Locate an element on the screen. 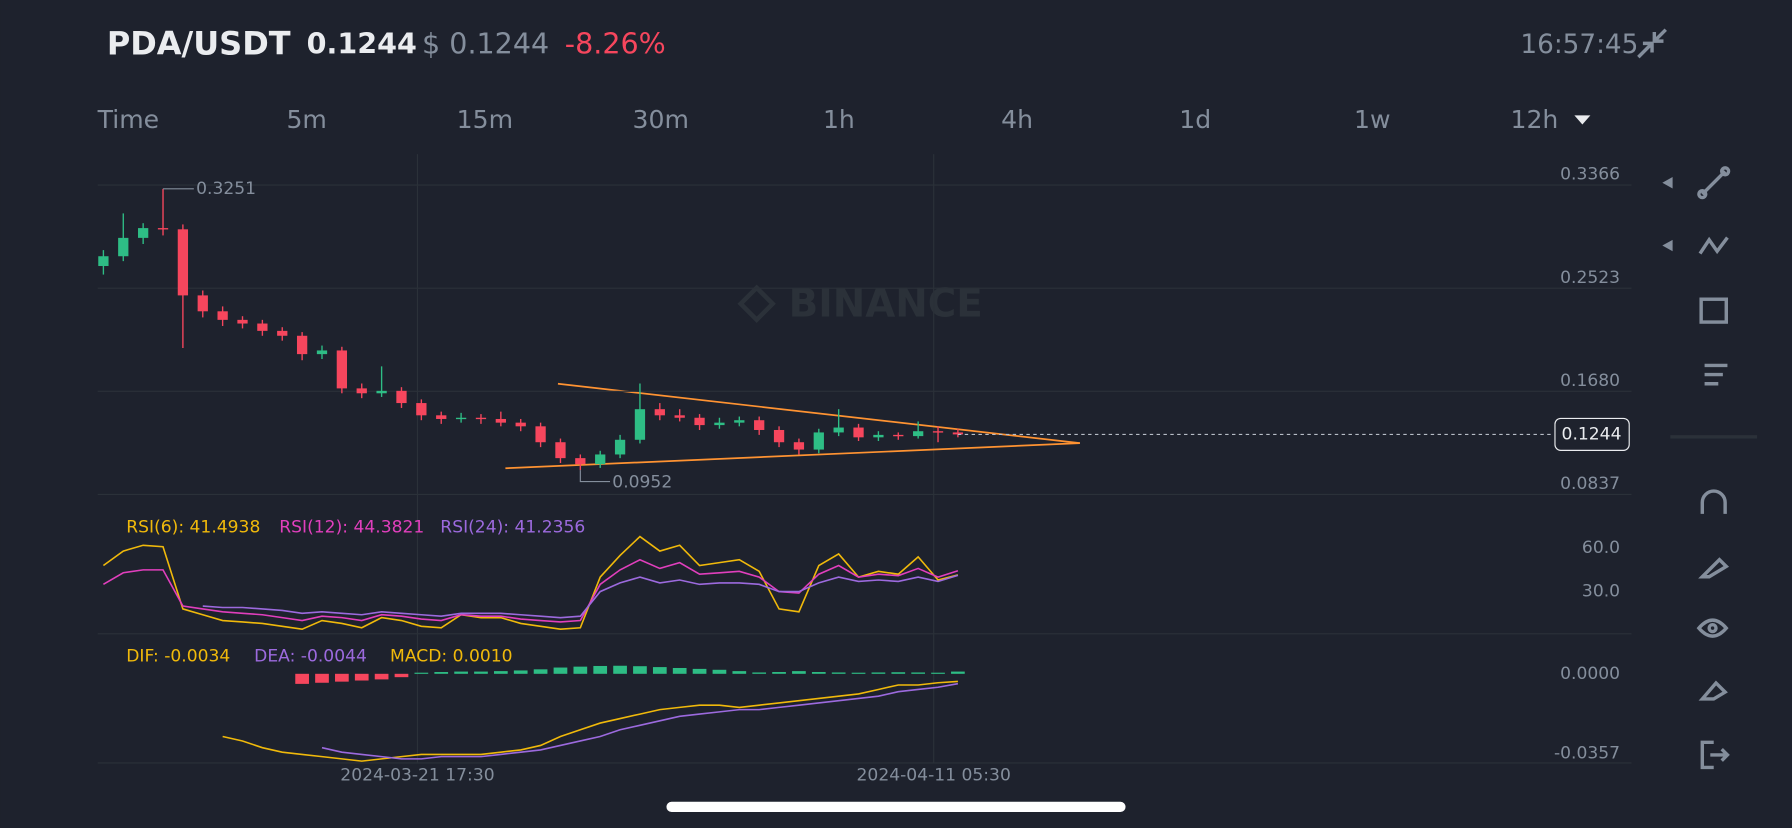  timeframe-tab: 1d is located at coordinates (1195, 119).